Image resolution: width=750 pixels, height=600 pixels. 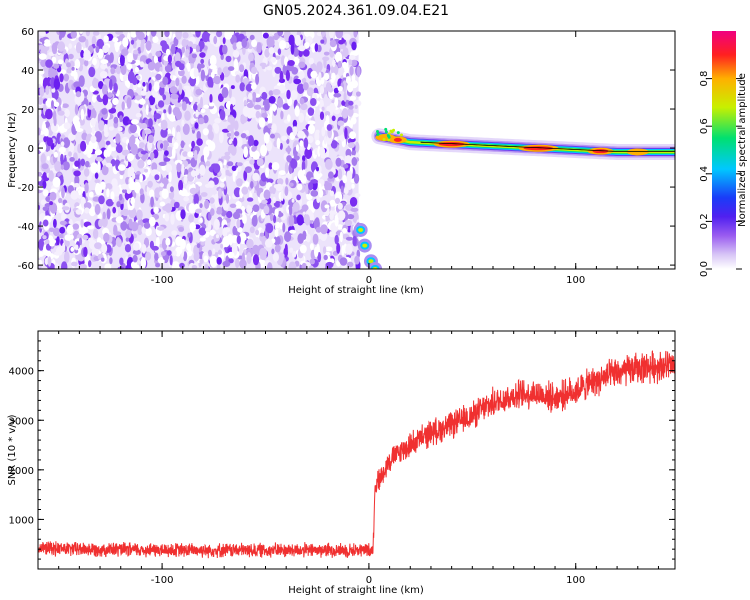 What do you see at coordinates (369, 580) in the screenshot?
I see `x-tick-label: 0` at bounding box center [369, 580].